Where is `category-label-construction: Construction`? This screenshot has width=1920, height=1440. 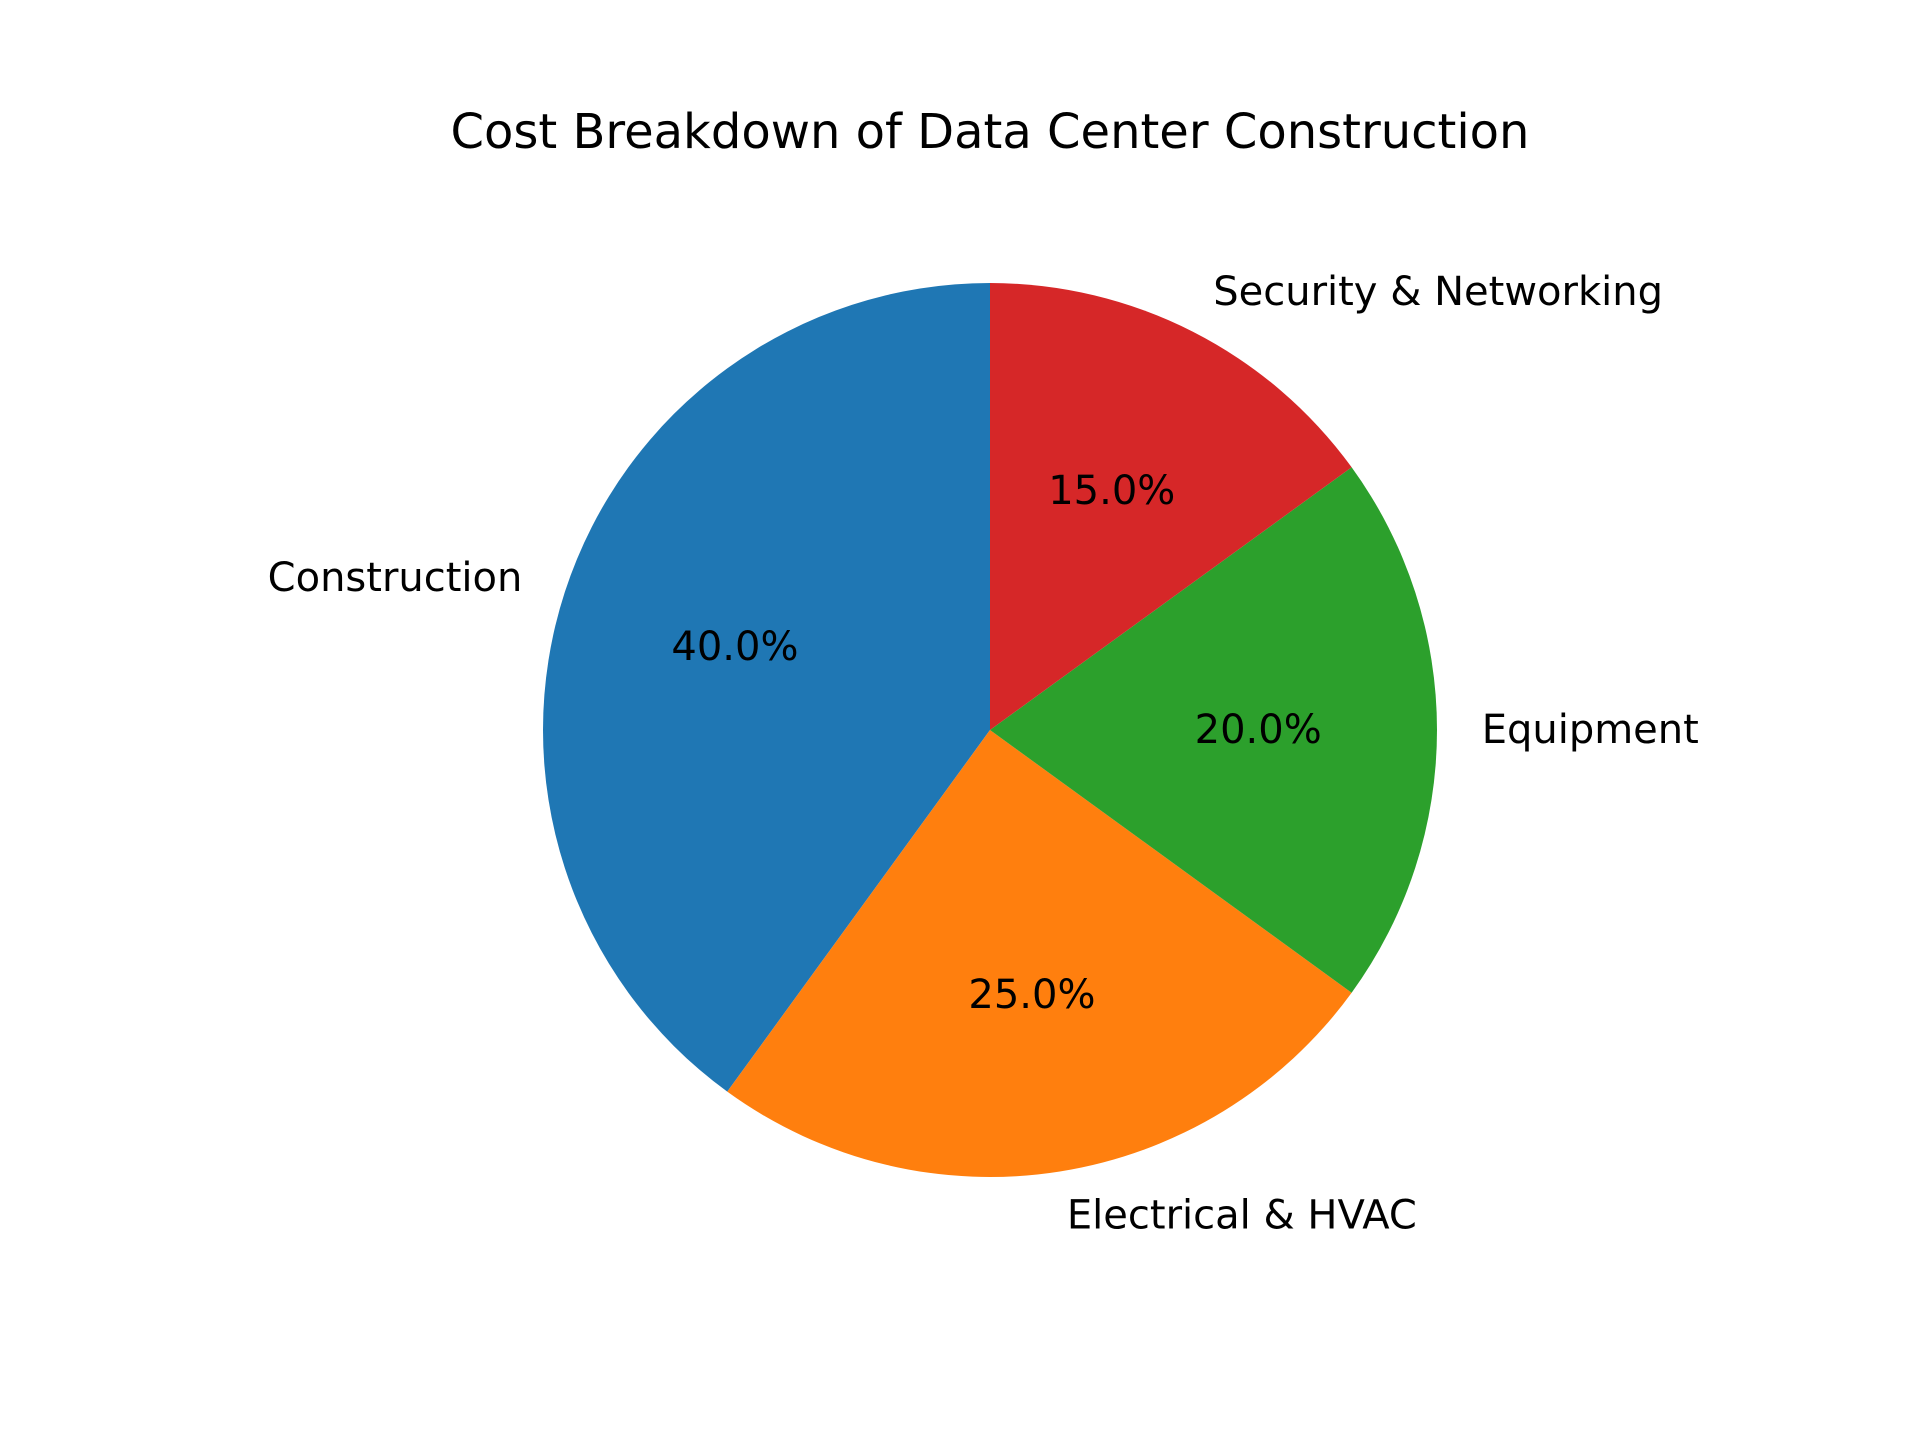
category-label-construction: Construction is located at coordinates (395, 578).